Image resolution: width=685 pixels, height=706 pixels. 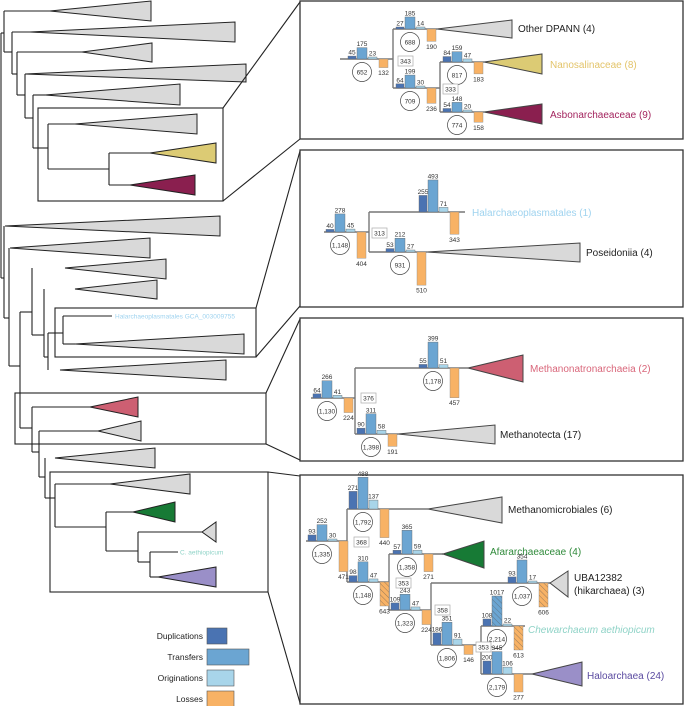 What do you see at coordinates (457, 75) in the screenshot?
I see `gene-count-value: 817` at bounding box center [457, 75].